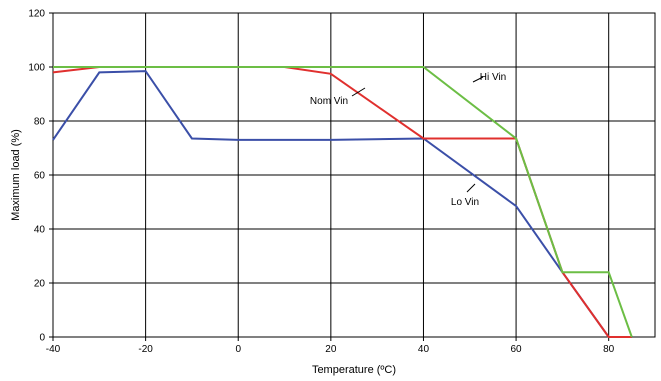 This screenshot has width=661, height=381. I want to click on x-tick-label: -40, so click(53, 349).